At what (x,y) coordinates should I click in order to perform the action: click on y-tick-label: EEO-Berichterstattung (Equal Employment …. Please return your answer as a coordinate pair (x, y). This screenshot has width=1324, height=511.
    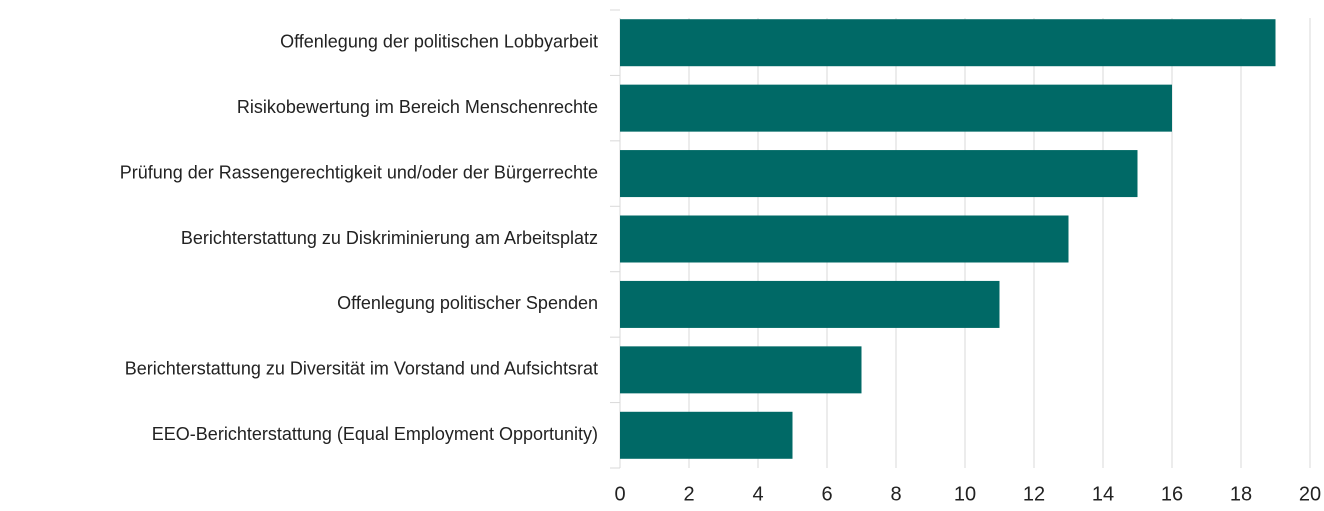
    Looking at the image, I should click on (375, 434).